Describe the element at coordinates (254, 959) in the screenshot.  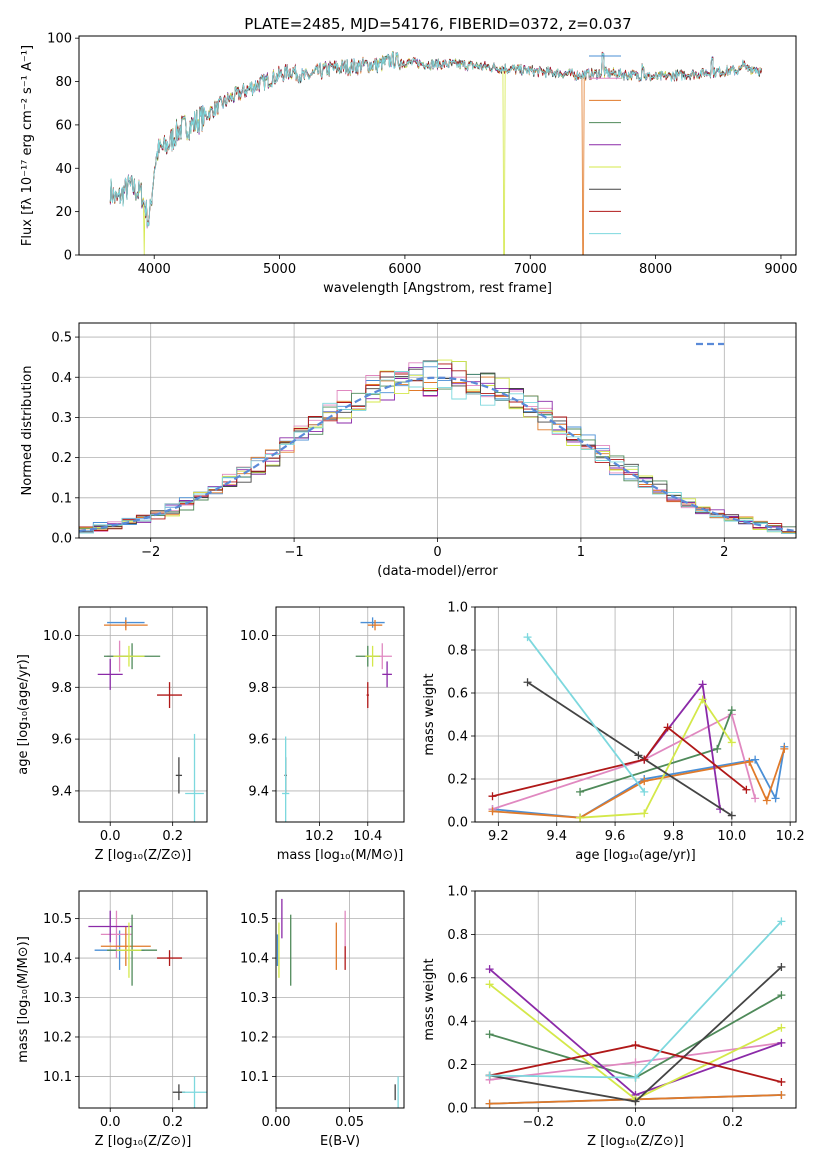
I see `y-tick-label: 10.4` at that location.